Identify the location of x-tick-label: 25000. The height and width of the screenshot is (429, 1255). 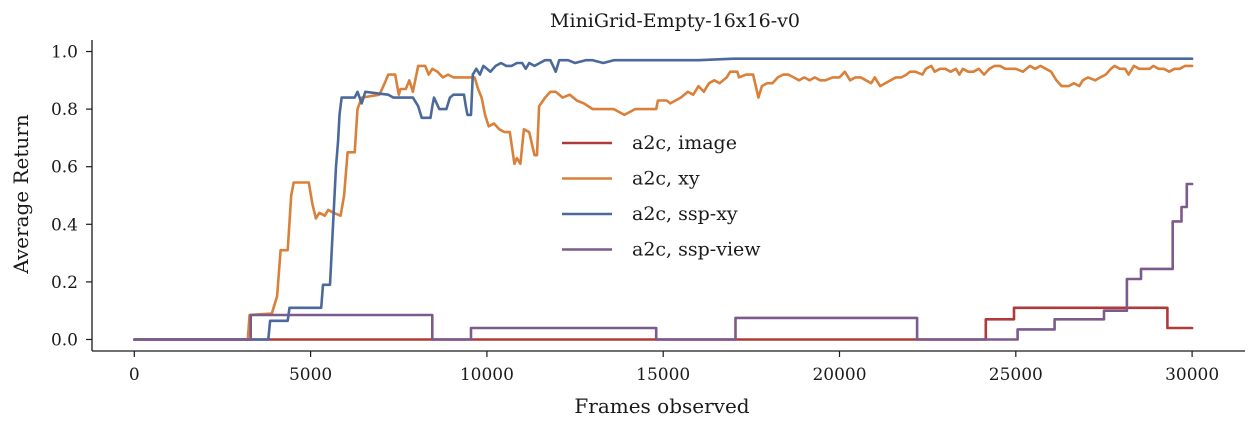
(1016, 375).